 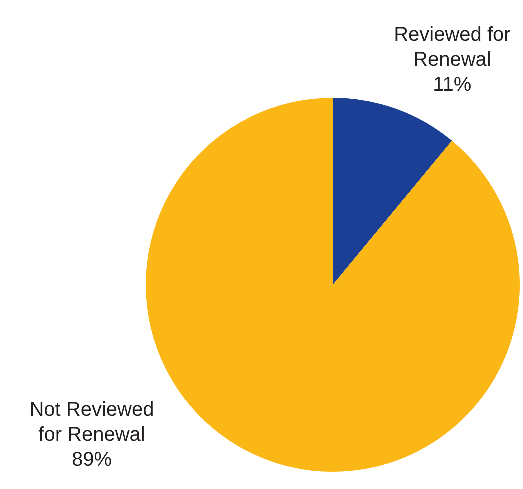 I want to click on slice-label: Reviewed for Renewal, so click(x=453, y=48).